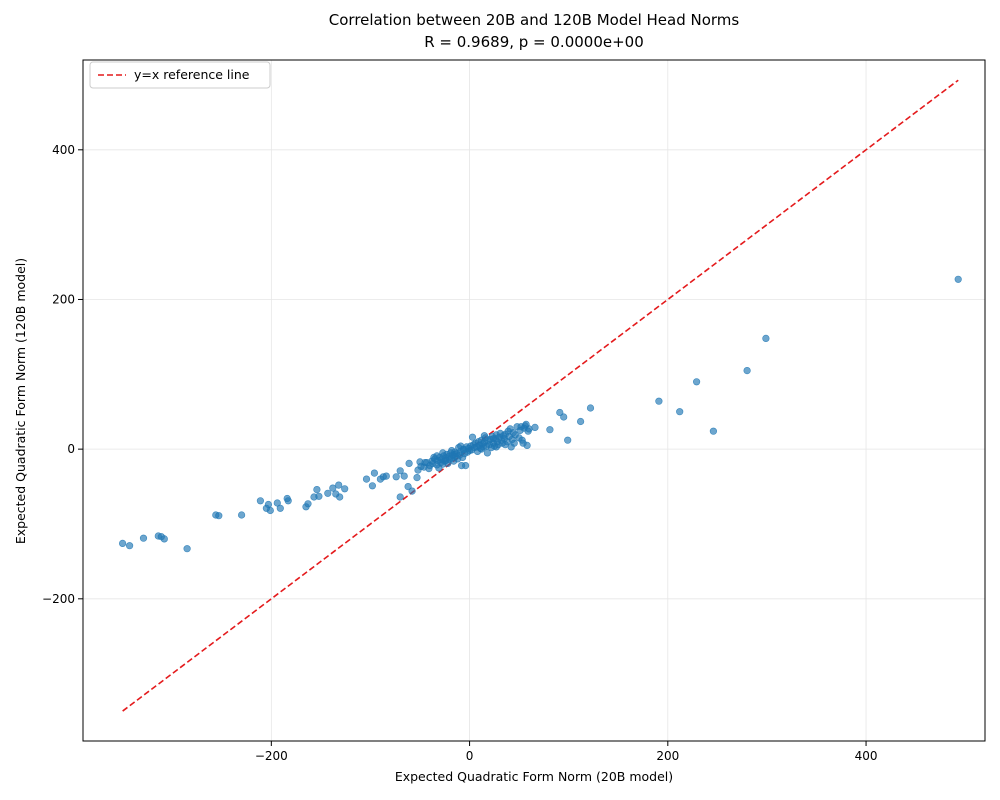 The width and height of the screenshot is (1000, 800). Describe the element at coordinates (63, 150) in the screenshot. I see `y-tick-label: 400` at that location.